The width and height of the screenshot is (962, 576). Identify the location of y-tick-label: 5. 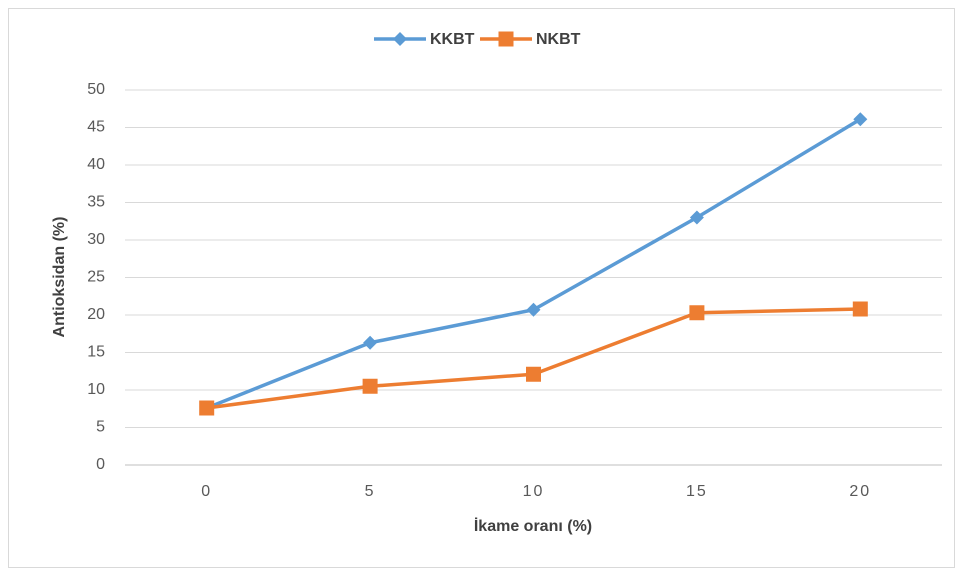
(100, 427).